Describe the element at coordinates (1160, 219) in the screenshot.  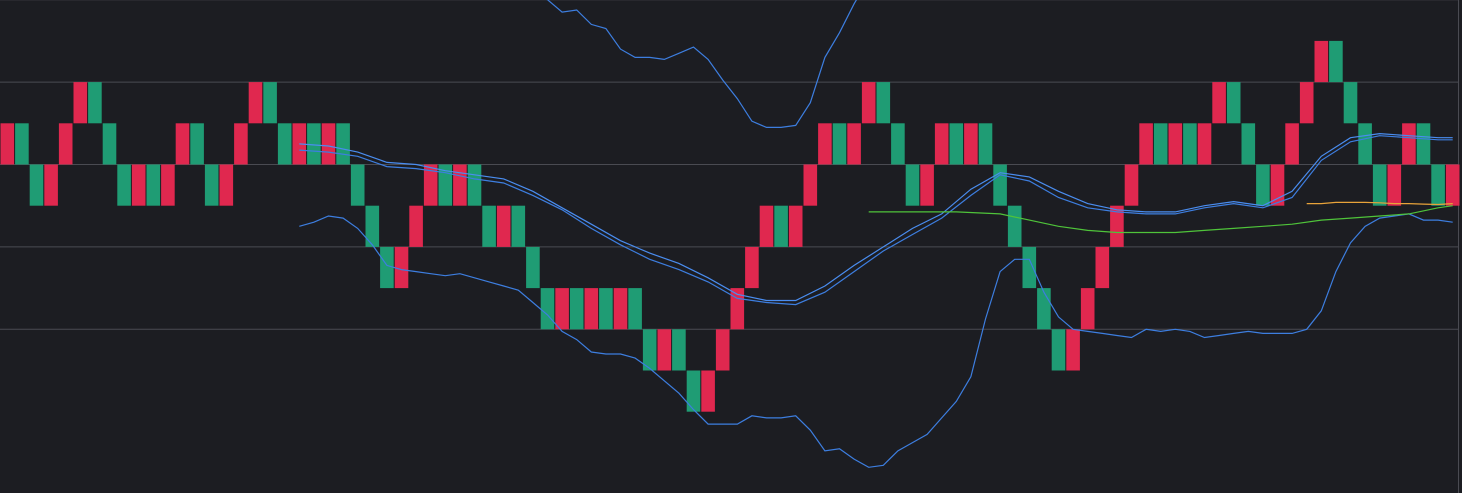
I see `line-ma-green` at that location.